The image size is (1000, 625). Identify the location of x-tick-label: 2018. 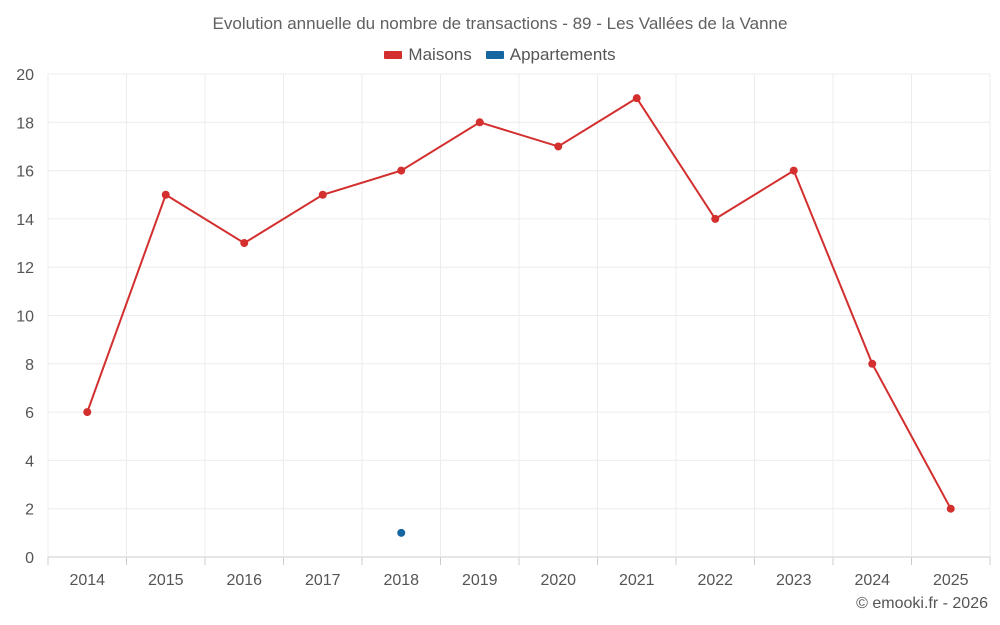
(401, 580).